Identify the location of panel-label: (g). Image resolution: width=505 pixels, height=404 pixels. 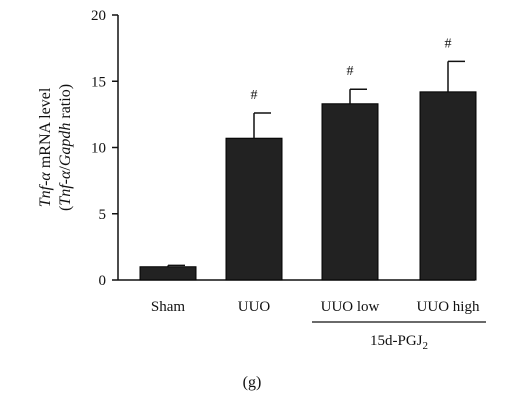
(252, 382).